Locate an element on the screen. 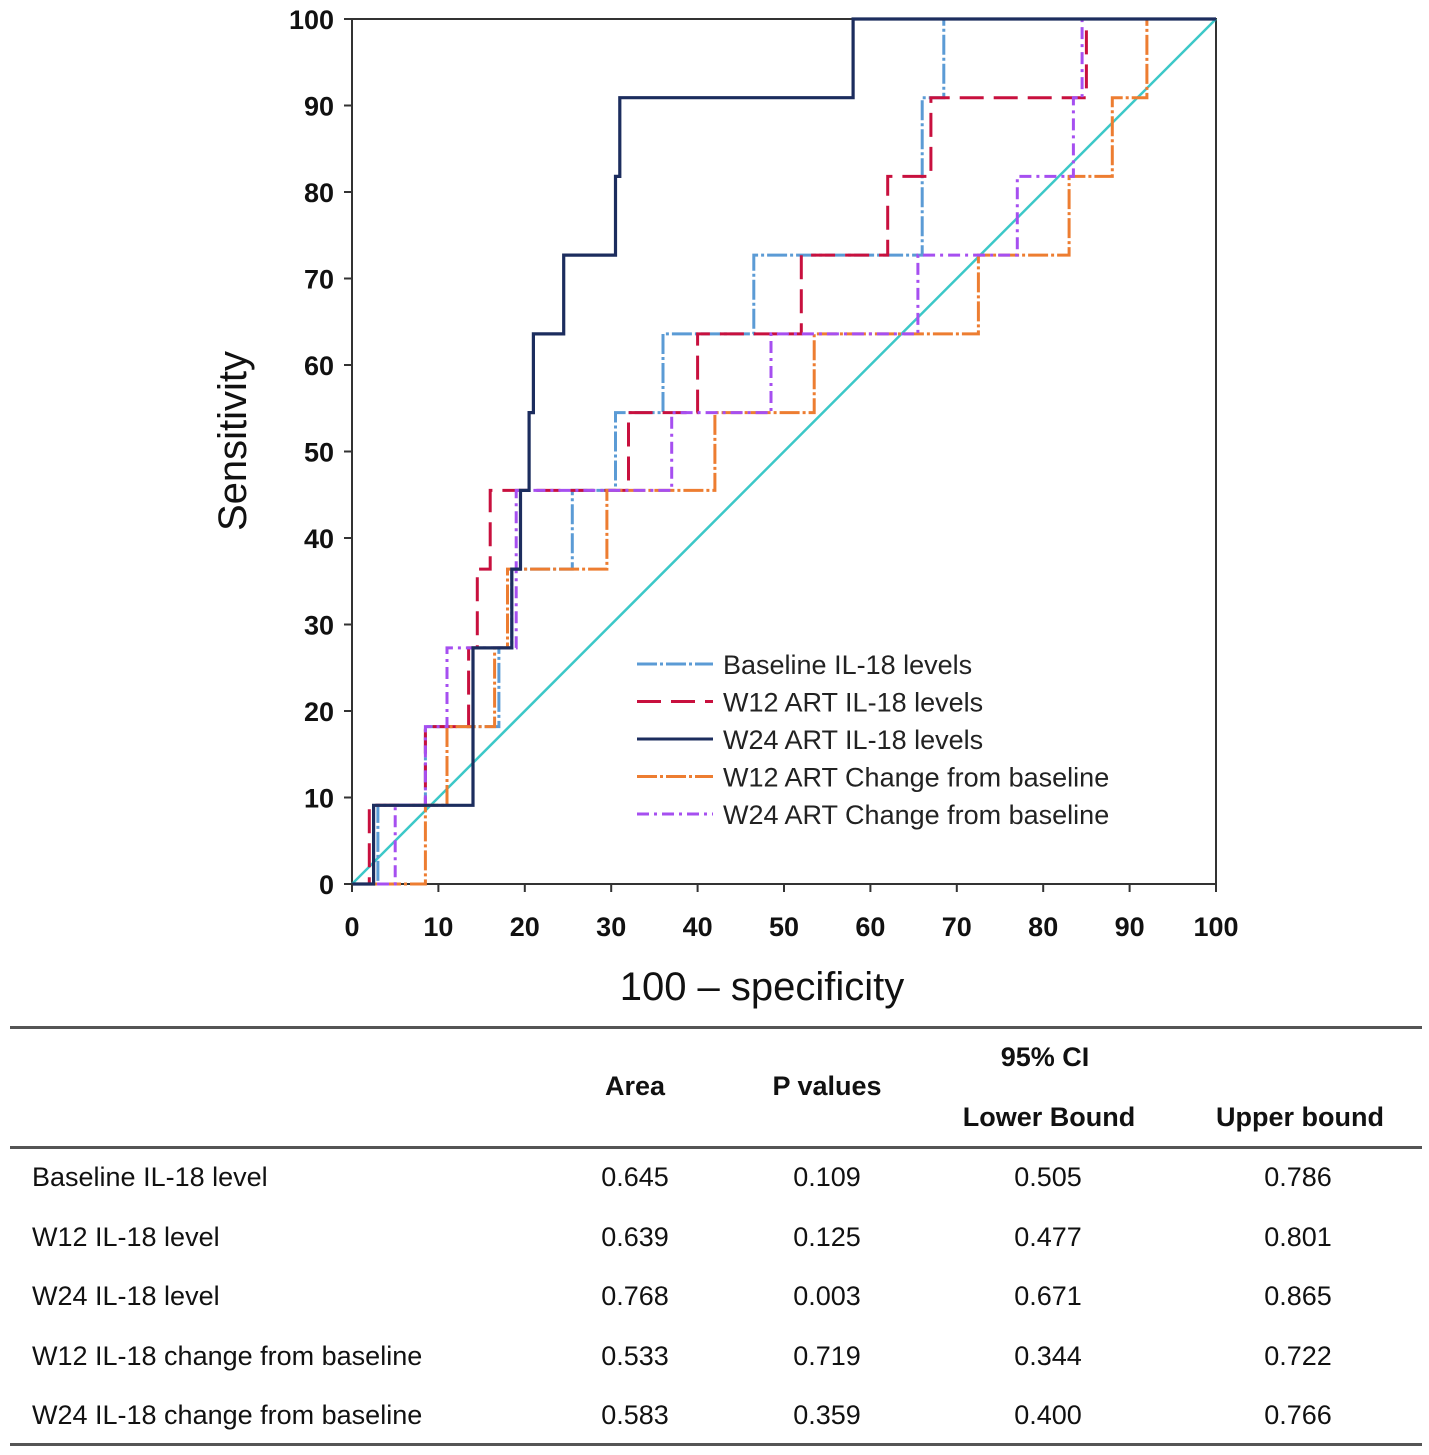 The width and height of the screenshot is (1429, 1455). x-tick-label: 50 is located at coordinates (784, 927).